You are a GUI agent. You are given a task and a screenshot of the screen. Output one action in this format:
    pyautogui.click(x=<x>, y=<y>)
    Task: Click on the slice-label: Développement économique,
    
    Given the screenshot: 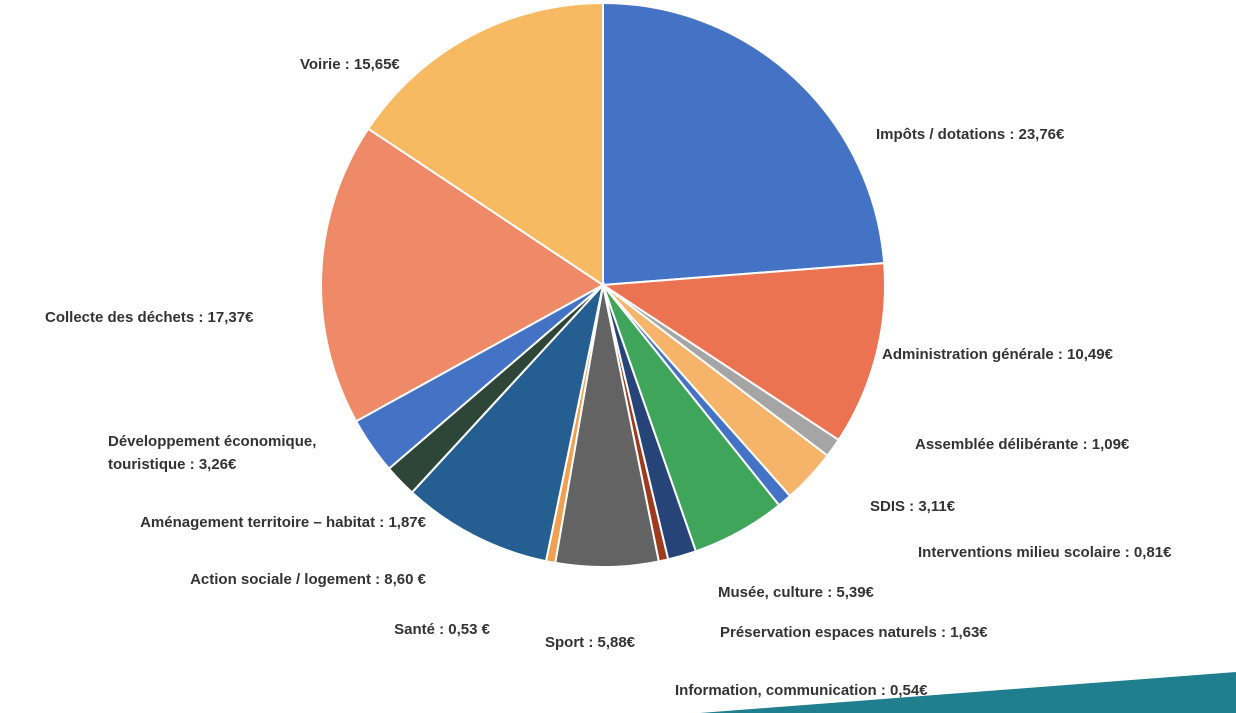 What is the action you would take?
    pyautogui.click(x=212, y=441)
    